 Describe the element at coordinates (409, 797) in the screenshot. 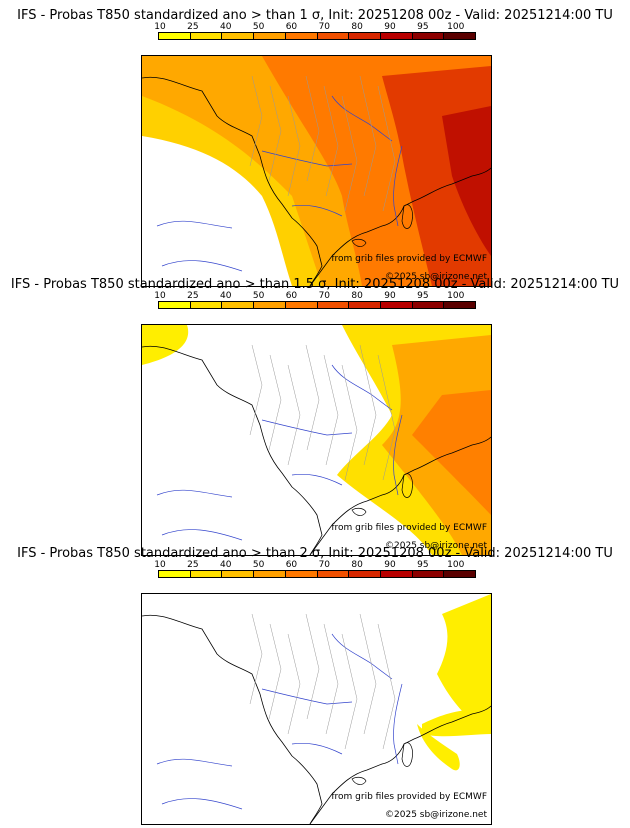

I see `source-note: from grib files provided by ECMWF` at that location.